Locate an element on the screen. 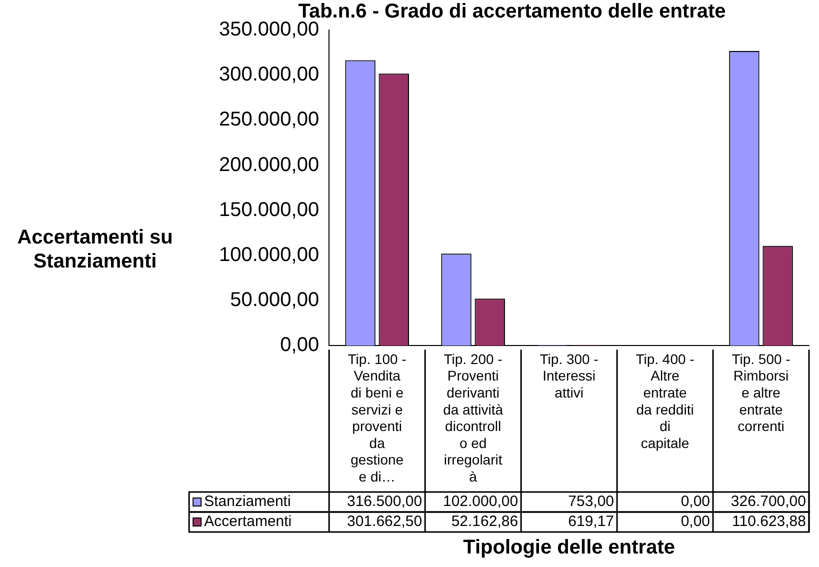 Image resolution: width=819 pixels, height=567 pixels. legend-label: Stanziamenti is located at coordinates (247, 501).